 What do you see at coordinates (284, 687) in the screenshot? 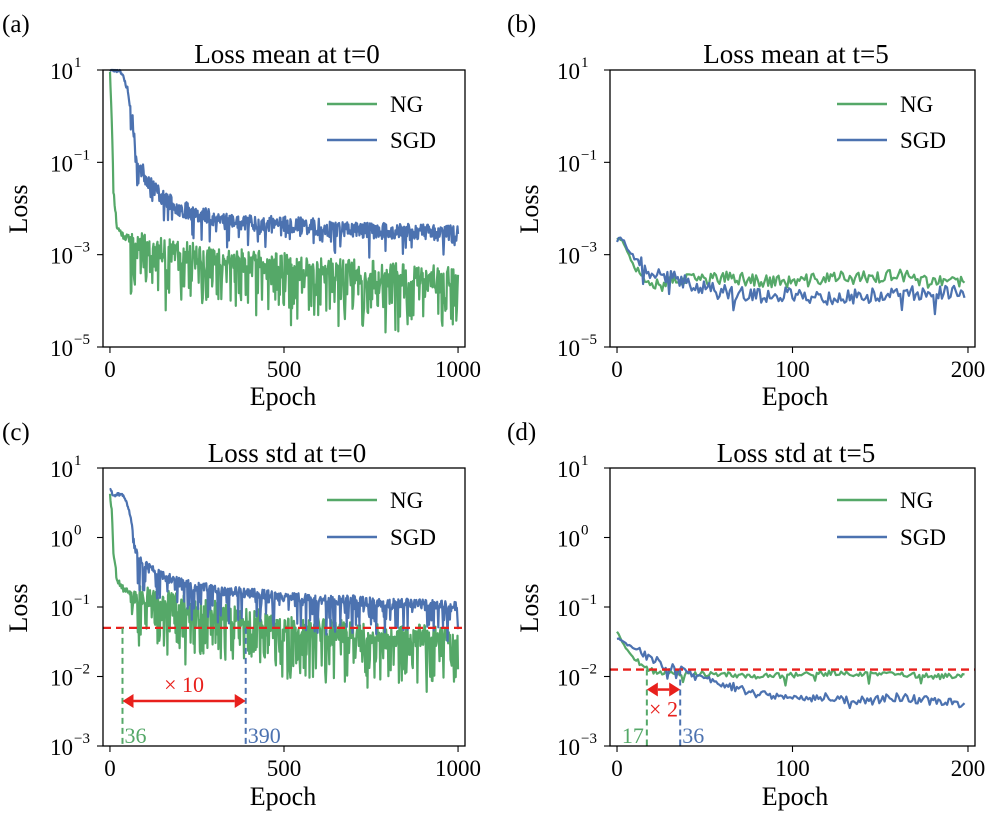
I see `panel-c-annotations: × 10 36 390` at bounding box center [284, 687].